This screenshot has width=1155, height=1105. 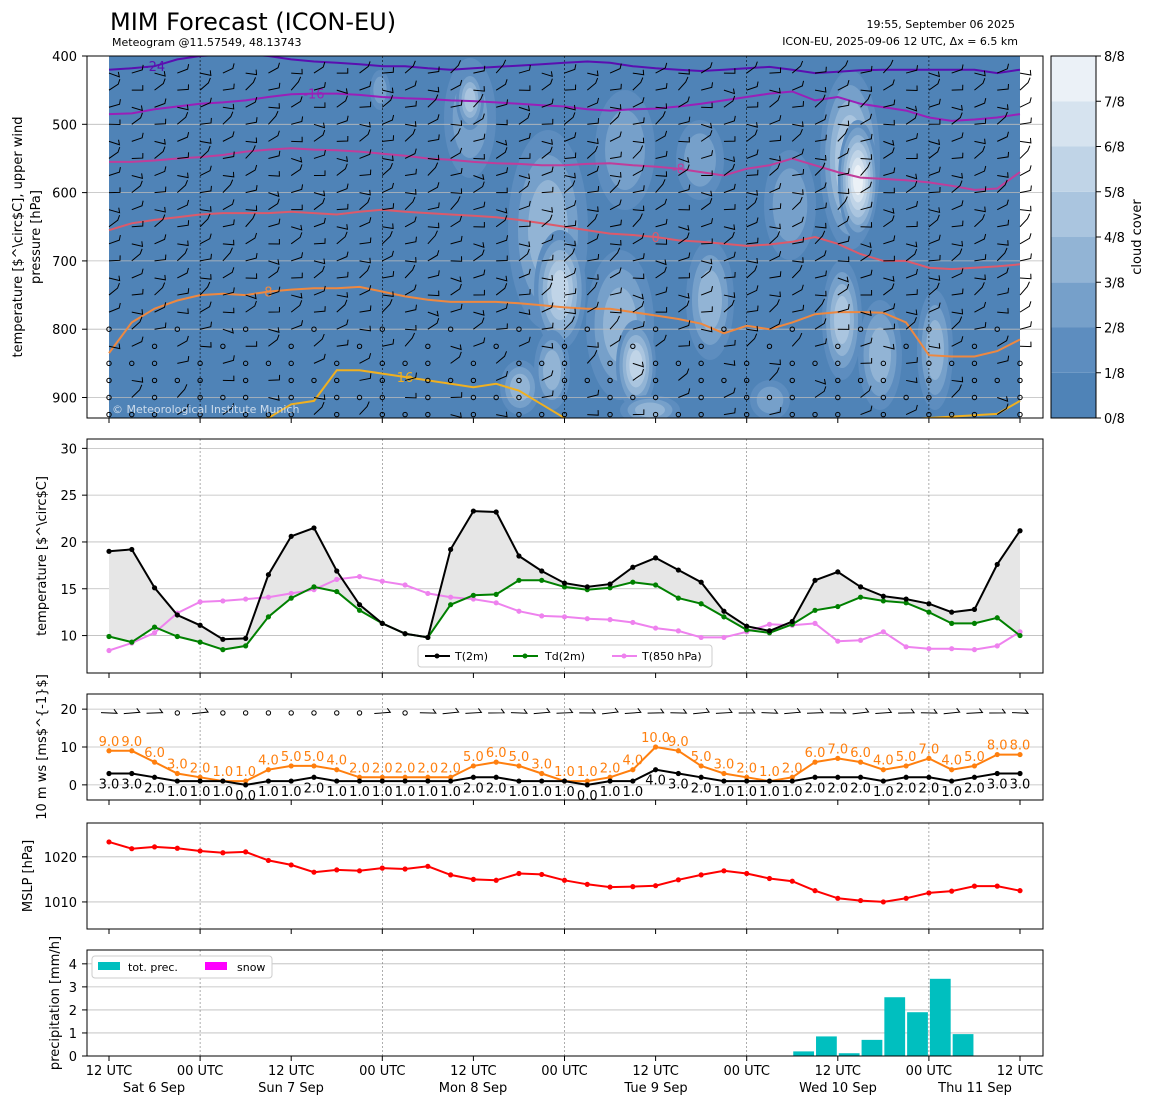 What do you see at coordinates (207, 42) in the screenshot?
I see `figure-subtitle: Meteogram @11.57549, 48.13743` at bounding box center [207, 42].